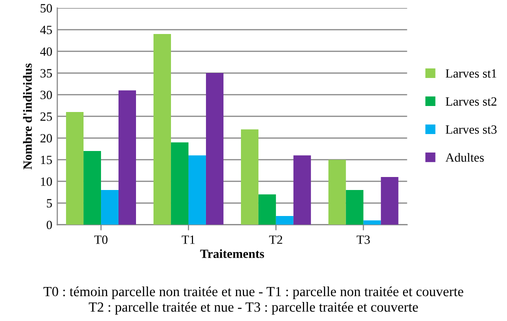 The height and width of the screenshot is (321, 507). I want to click on y-tick-label: 50, so click(46, 8).